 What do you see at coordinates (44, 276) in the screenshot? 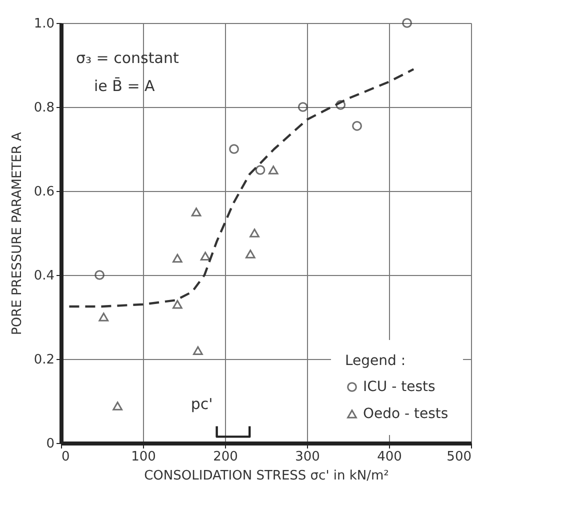
I see `y-tick-label: 0.4` at bounding box center [44, 276].